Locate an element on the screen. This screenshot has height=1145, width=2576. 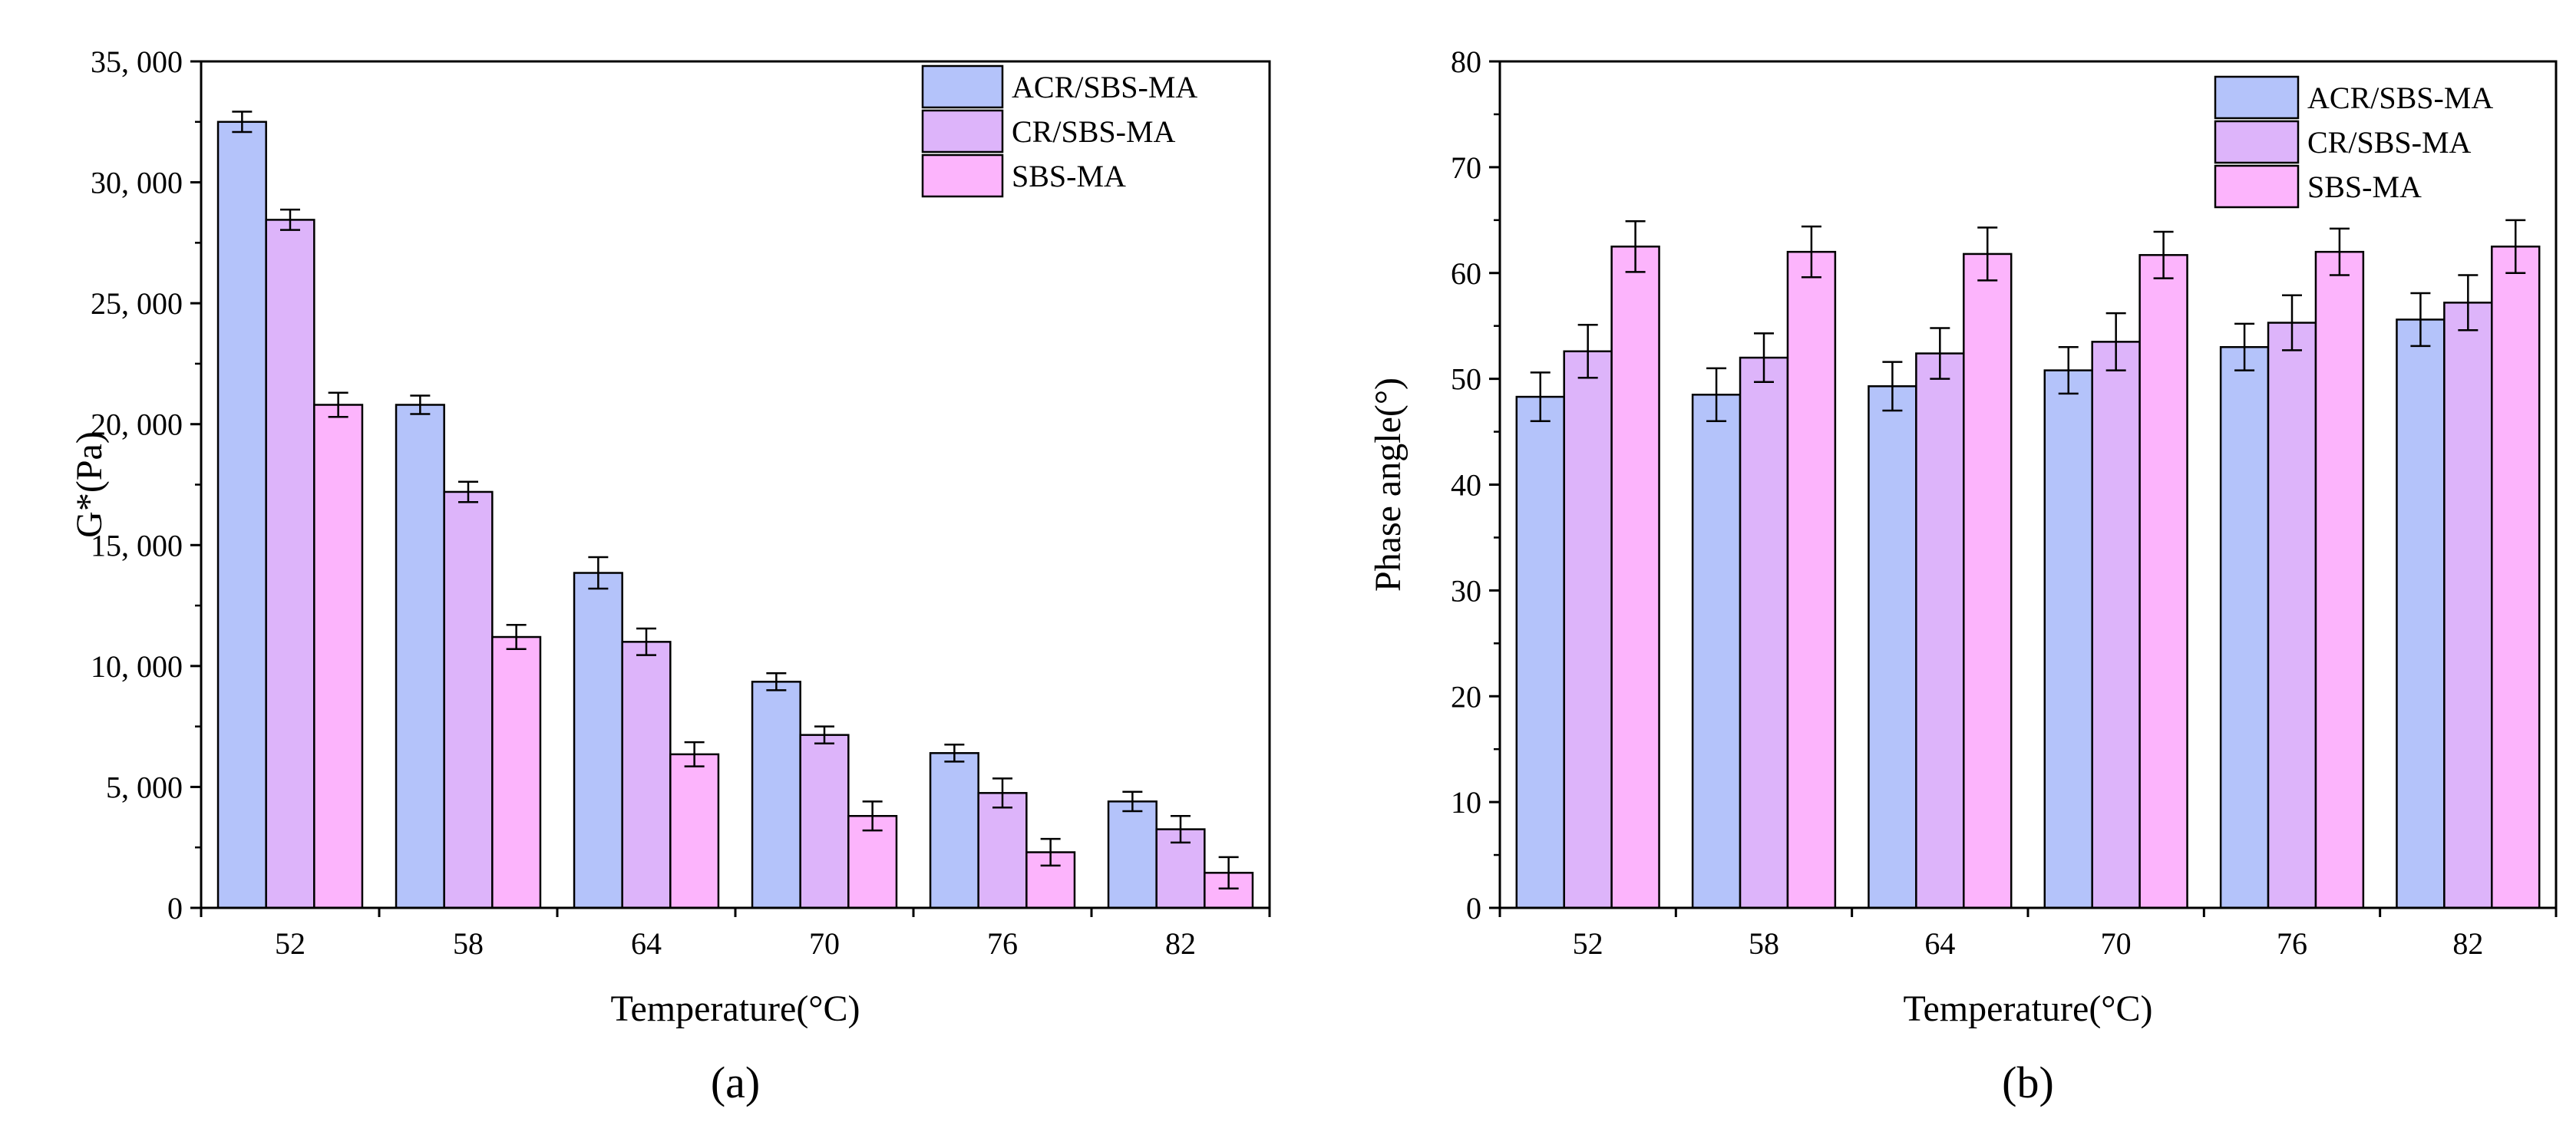
panel-label: (a) is located at coordinates (735, 1082).